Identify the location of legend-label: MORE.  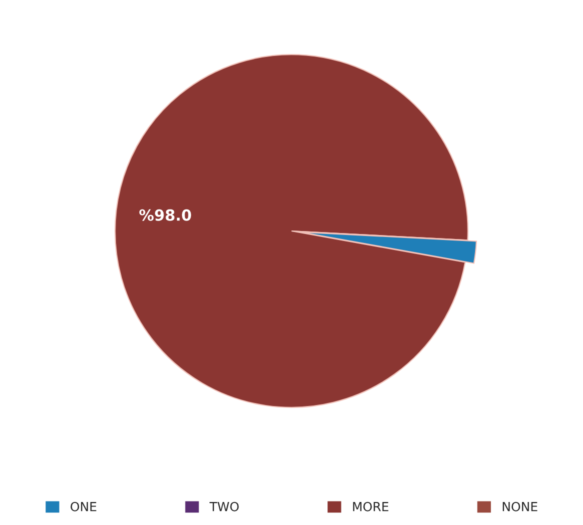
(370, 507).